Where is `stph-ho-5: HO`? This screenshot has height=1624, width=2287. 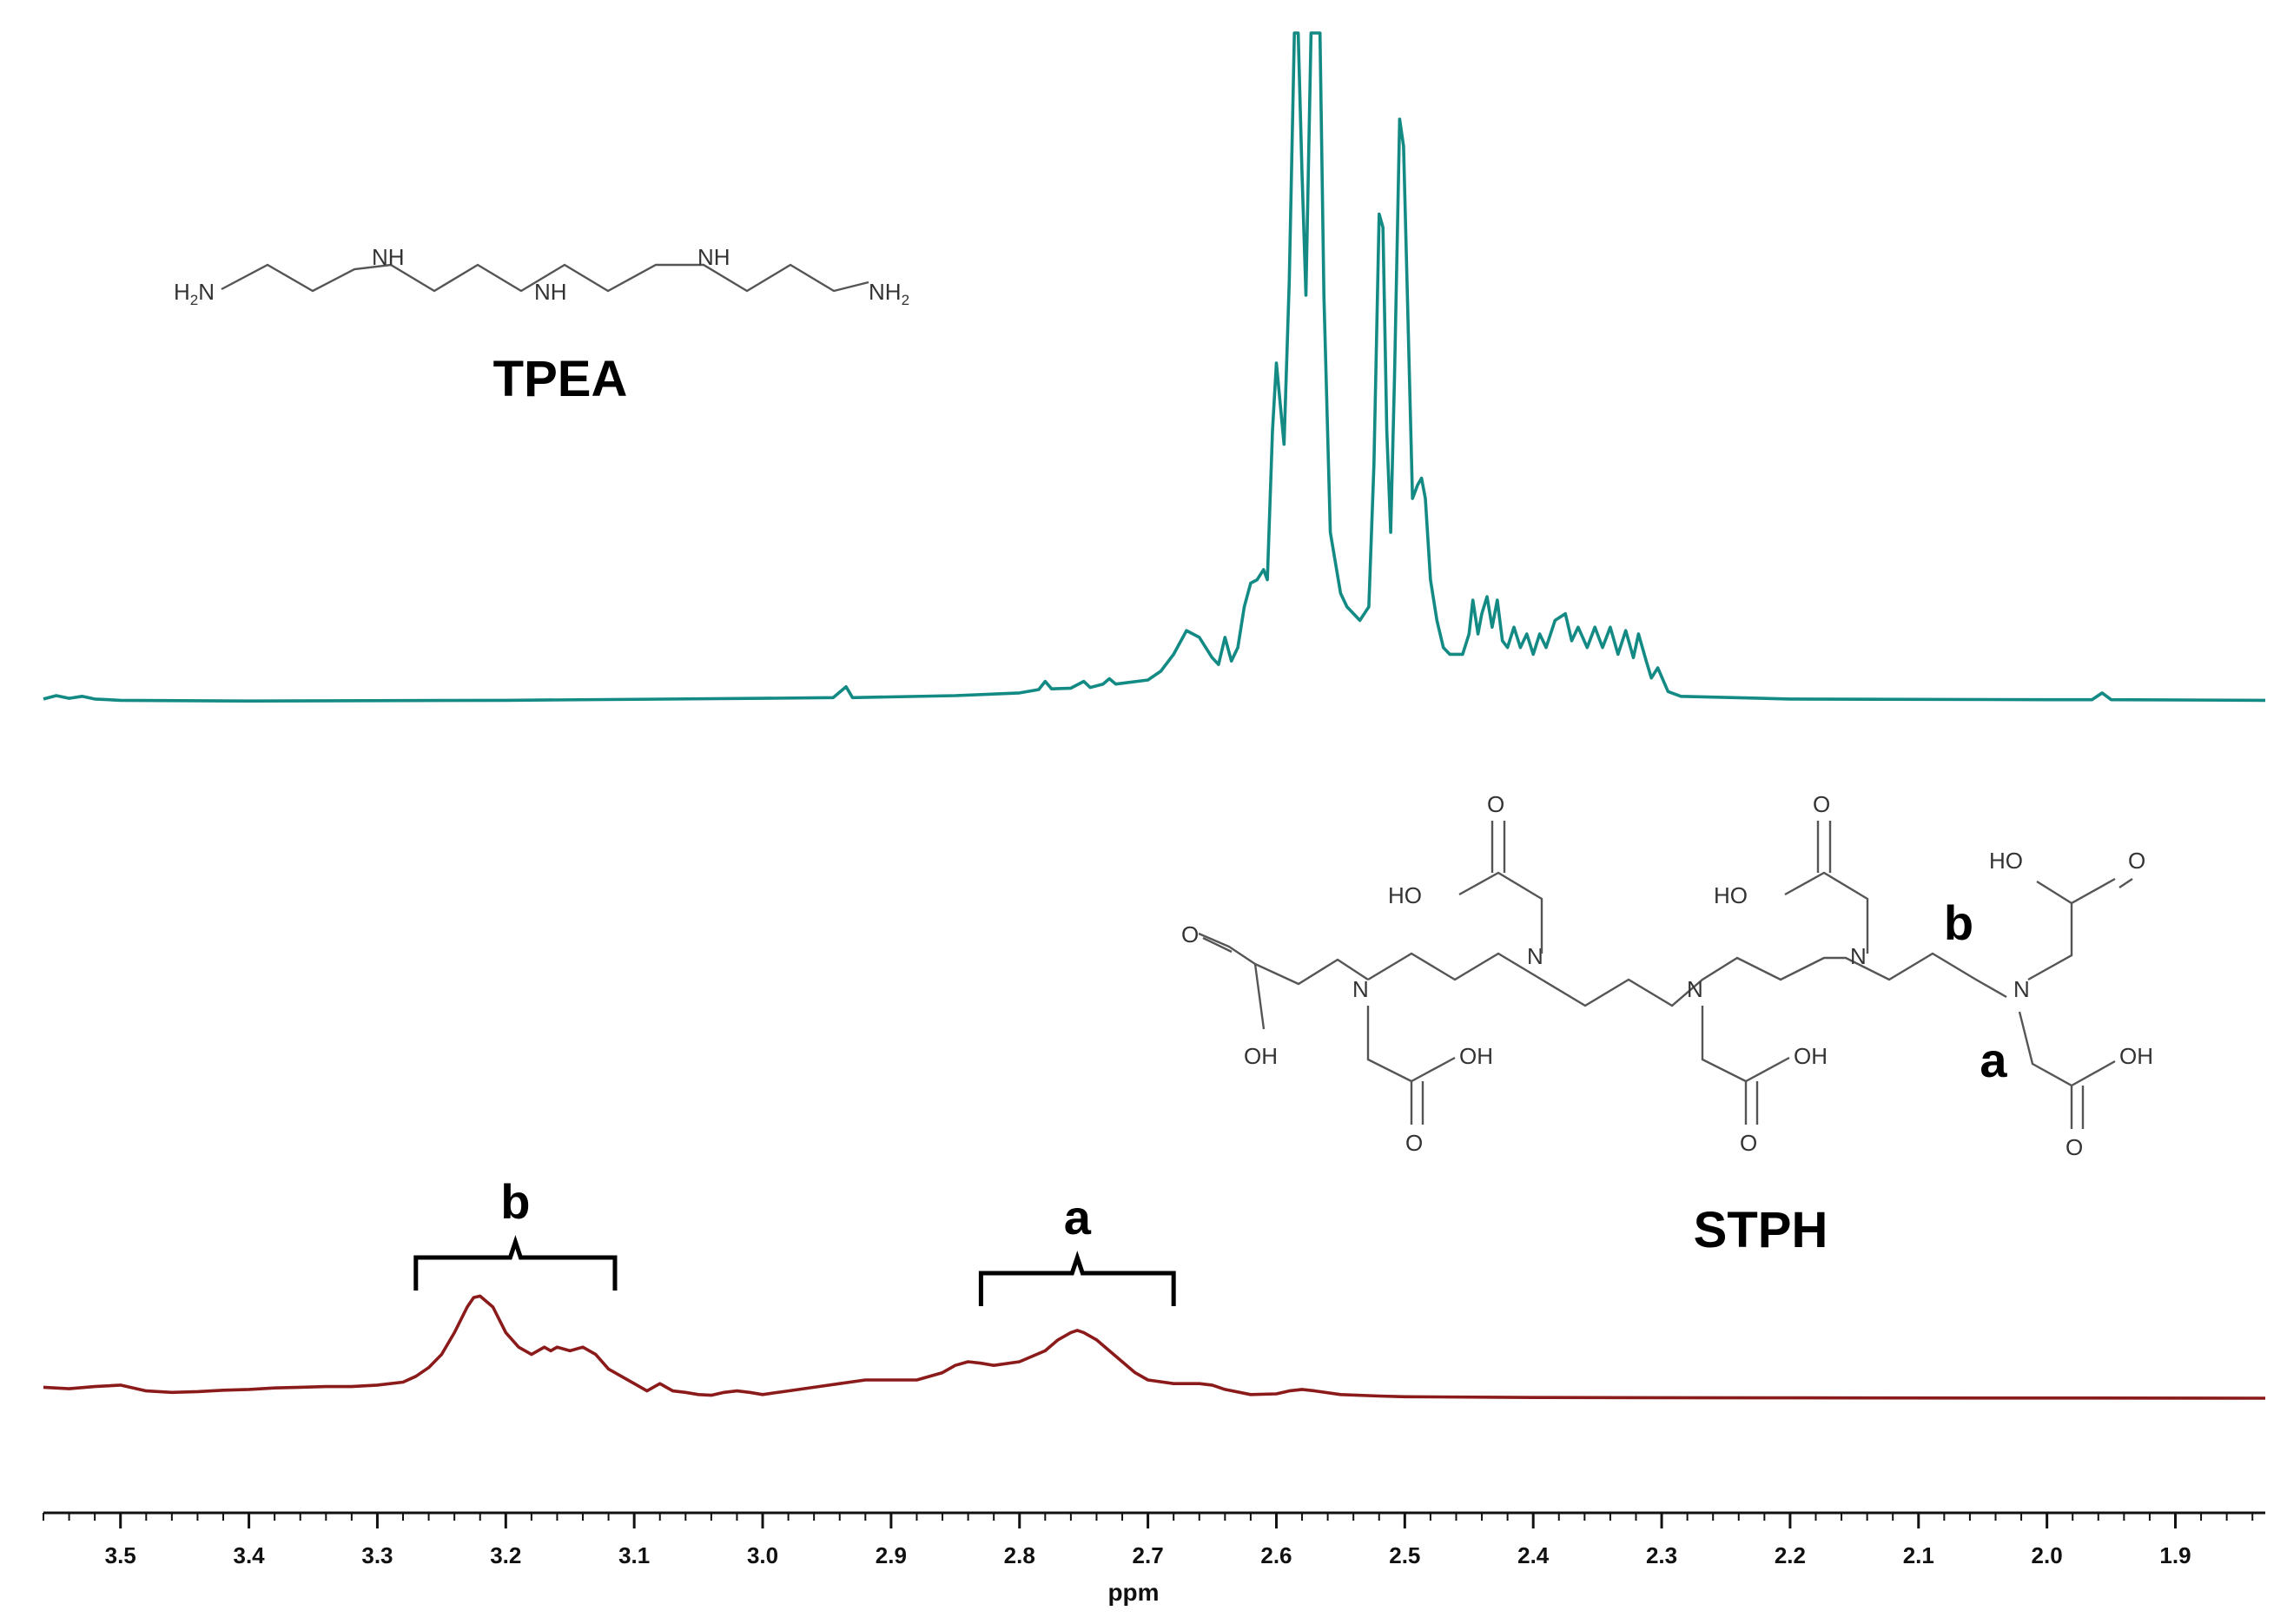
stph-ho-5: HO is located at coordinates (1731, 895).